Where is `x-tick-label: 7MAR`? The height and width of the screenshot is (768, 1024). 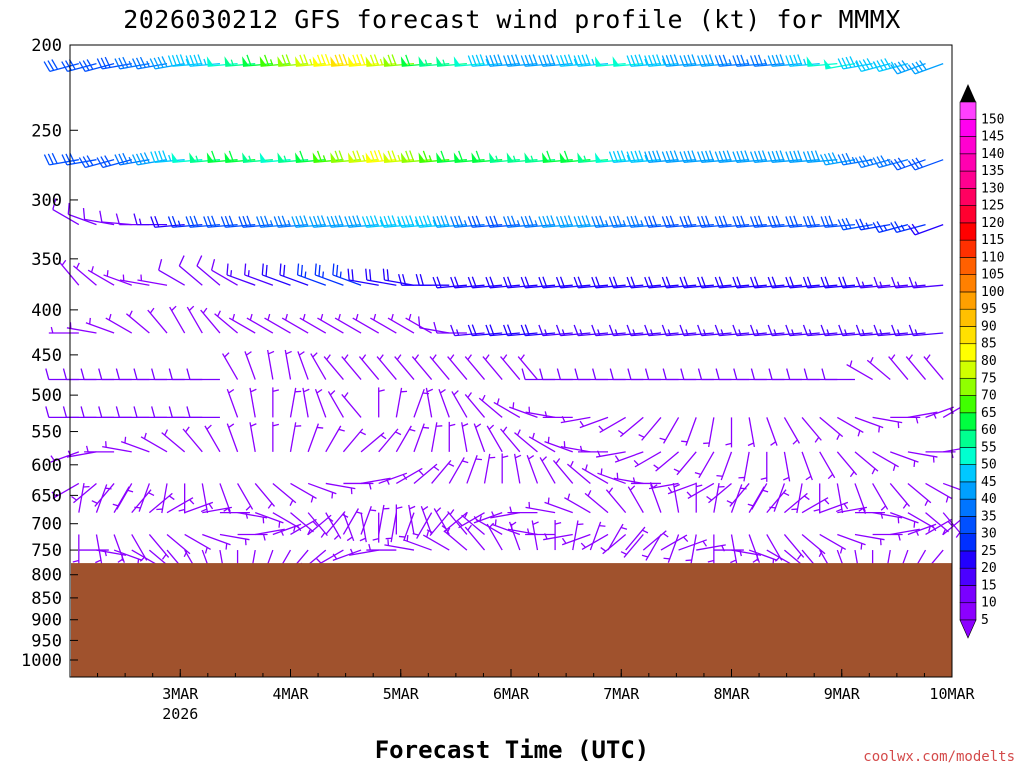
x-tick-label: 7MAR is located at coordinates (621, 694).